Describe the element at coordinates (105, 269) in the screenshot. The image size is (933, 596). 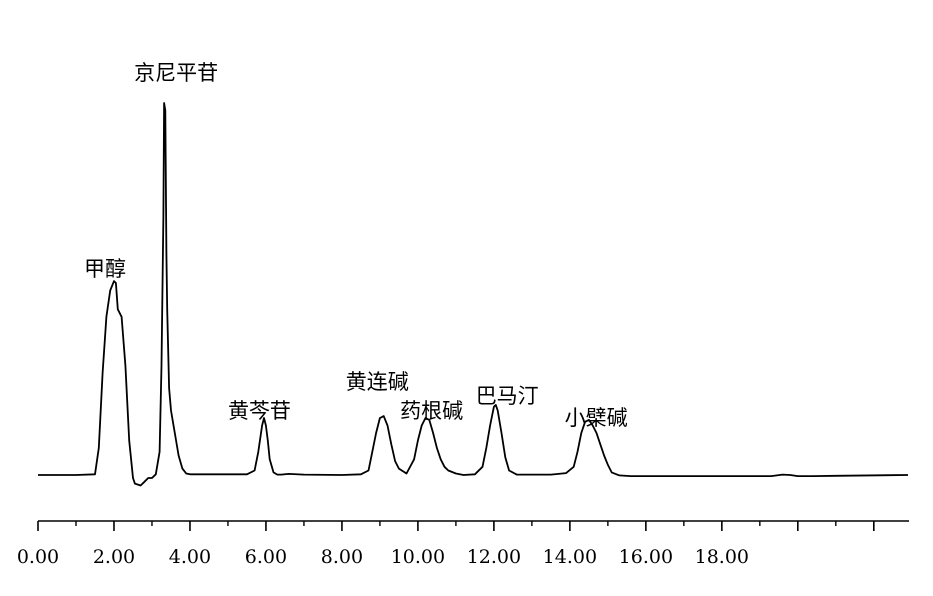
I see `peak-label: 甲醇` at that location.